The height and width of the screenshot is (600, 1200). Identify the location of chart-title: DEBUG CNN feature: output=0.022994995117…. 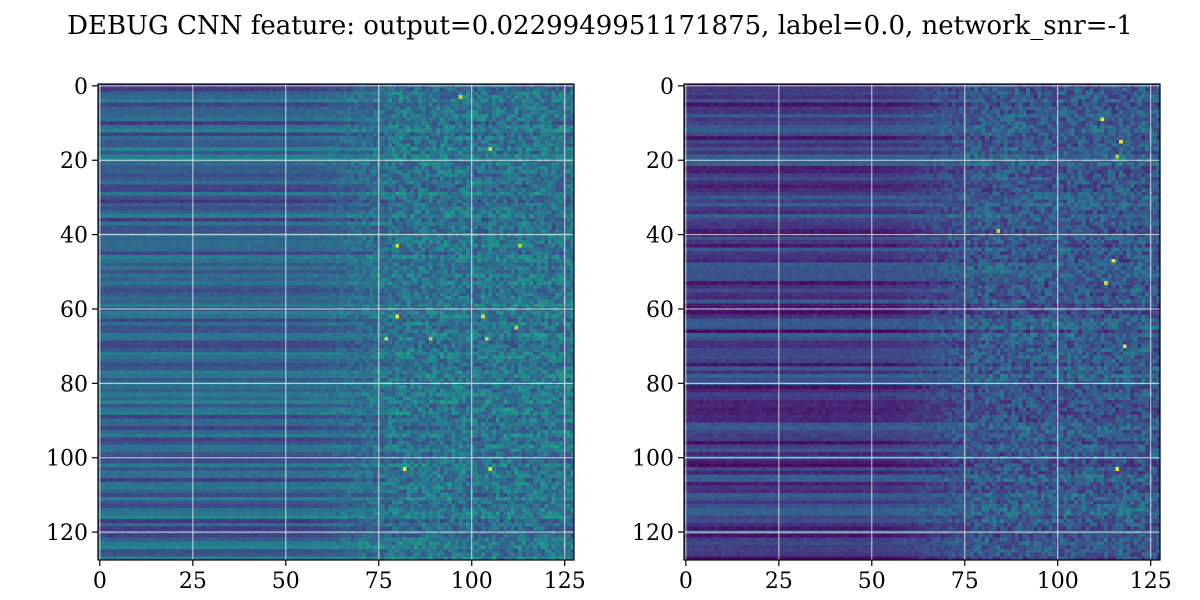
(600, 26).